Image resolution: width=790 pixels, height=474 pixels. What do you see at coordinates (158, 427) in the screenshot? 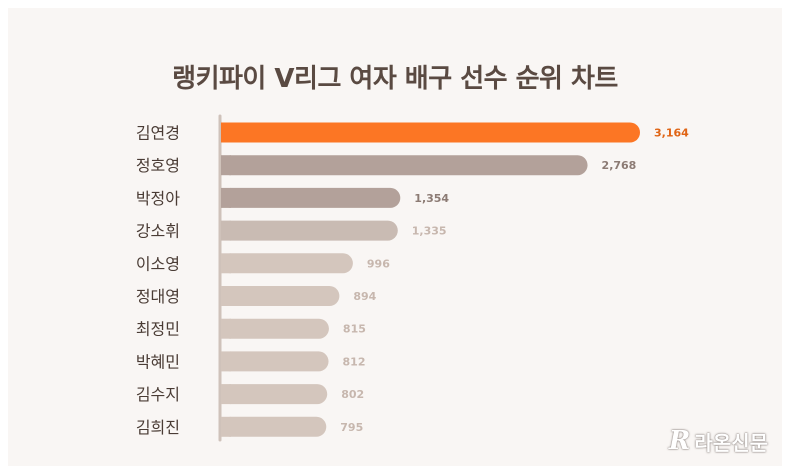
I see `category-label: 김희진` at bounding box center [158, 427].